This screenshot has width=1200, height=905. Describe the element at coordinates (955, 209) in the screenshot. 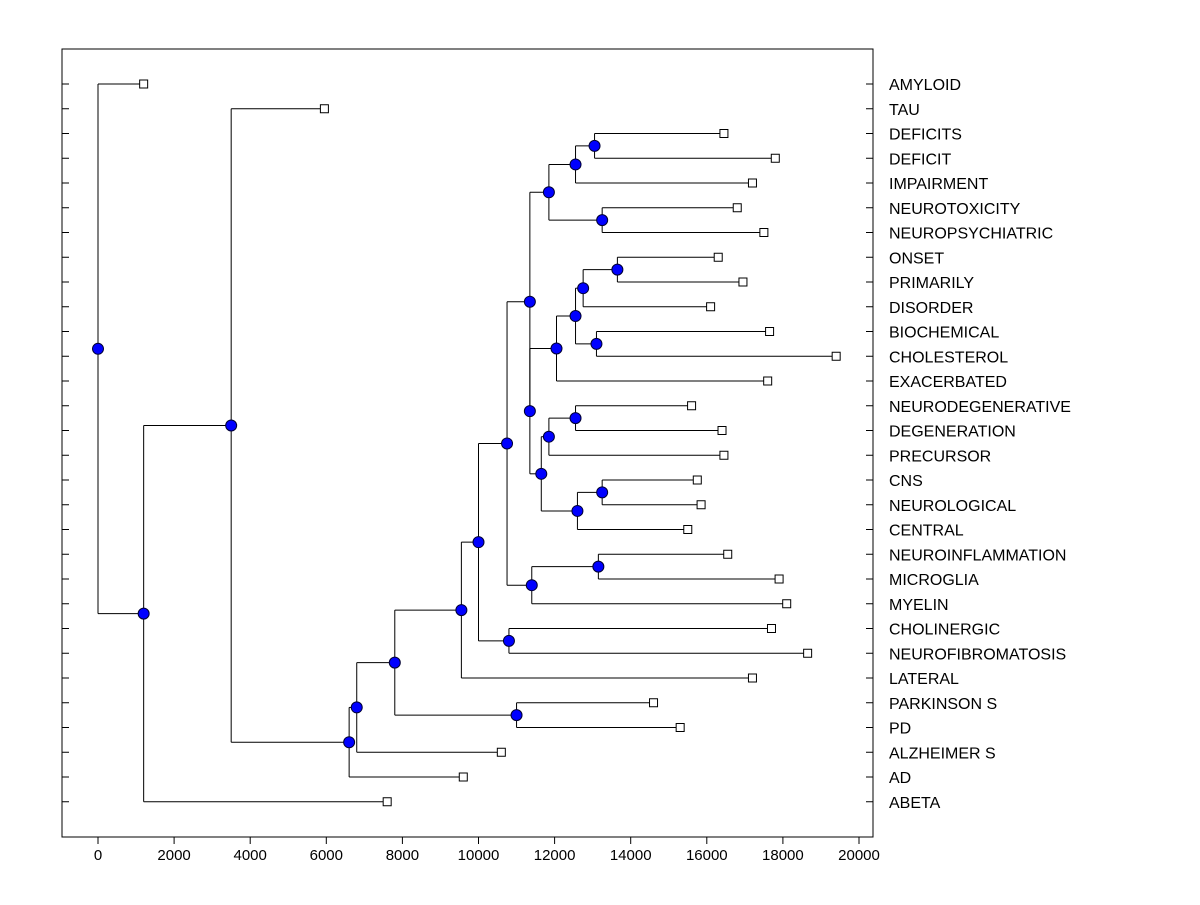

I see `leaf-label: NEUROTOXICITY` at that location.